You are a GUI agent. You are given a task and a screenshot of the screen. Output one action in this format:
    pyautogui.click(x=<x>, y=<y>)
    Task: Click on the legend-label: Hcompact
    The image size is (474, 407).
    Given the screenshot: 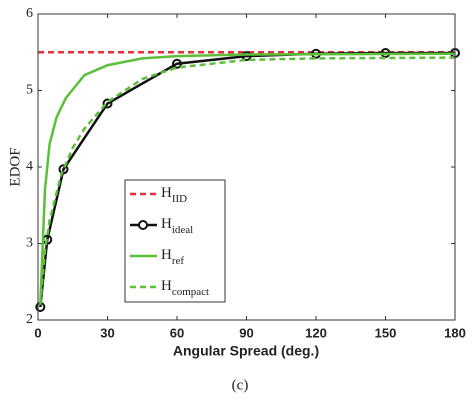 What is the action you would take?
    pyautogui.click(x=185, y=287)
    